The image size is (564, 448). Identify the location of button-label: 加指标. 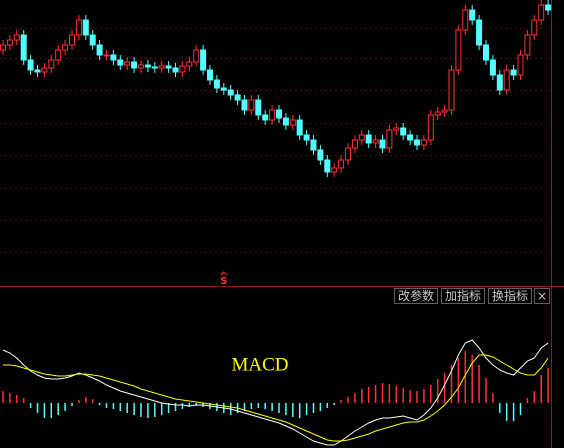
(463, 295).